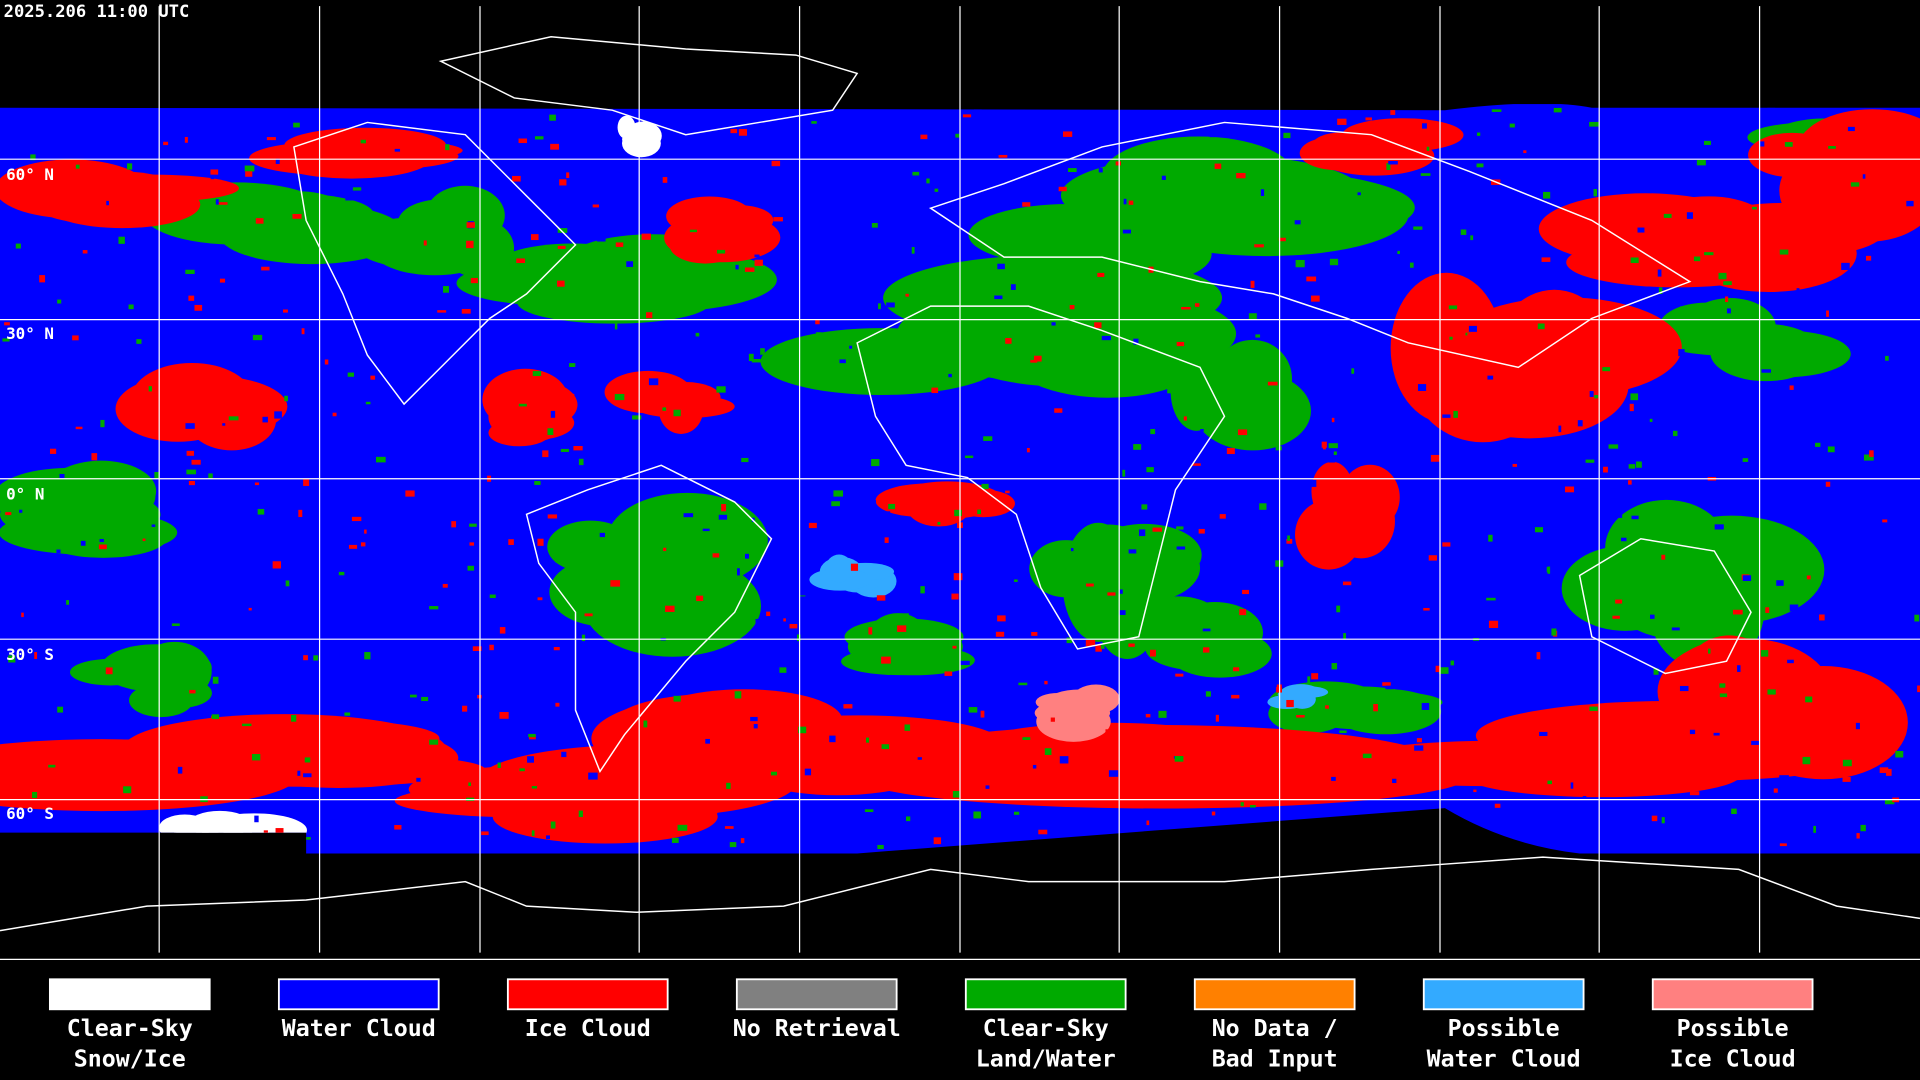 The height and width of the screenshot is (1080, 1920). What do you see at coordinates (1733, 1028) in the screenshot?
I see `legend-label-line1: Possible` at bounding box center [1733, 1028].